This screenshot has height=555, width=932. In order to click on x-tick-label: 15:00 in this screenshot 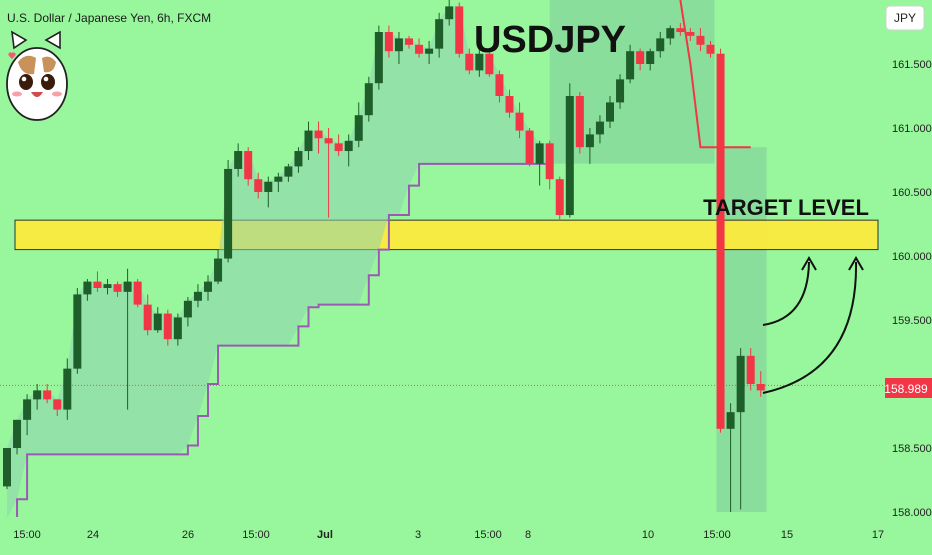, I will do `click(256, 535)`.